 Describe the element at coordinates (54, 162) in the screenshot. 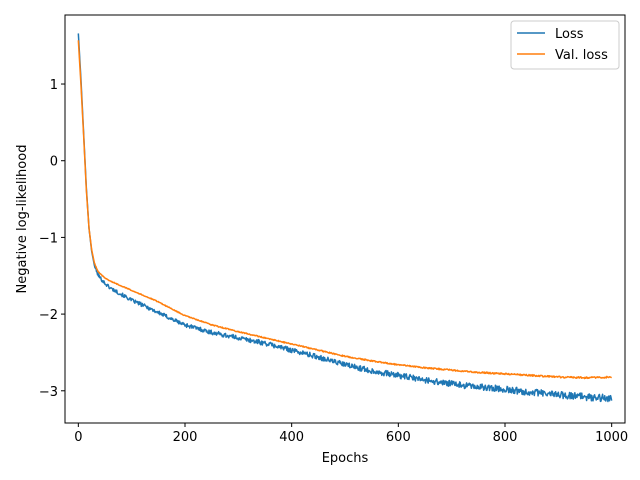

I see `y-tick-label: 0` at that location.